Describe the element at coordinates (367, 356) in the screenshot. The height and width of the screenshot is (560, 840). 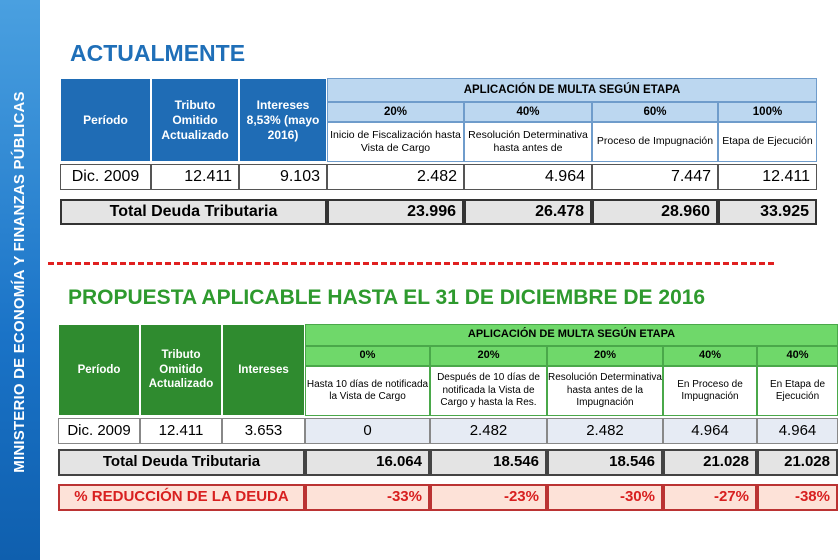
I see `stage-pct: 0%` at that location.